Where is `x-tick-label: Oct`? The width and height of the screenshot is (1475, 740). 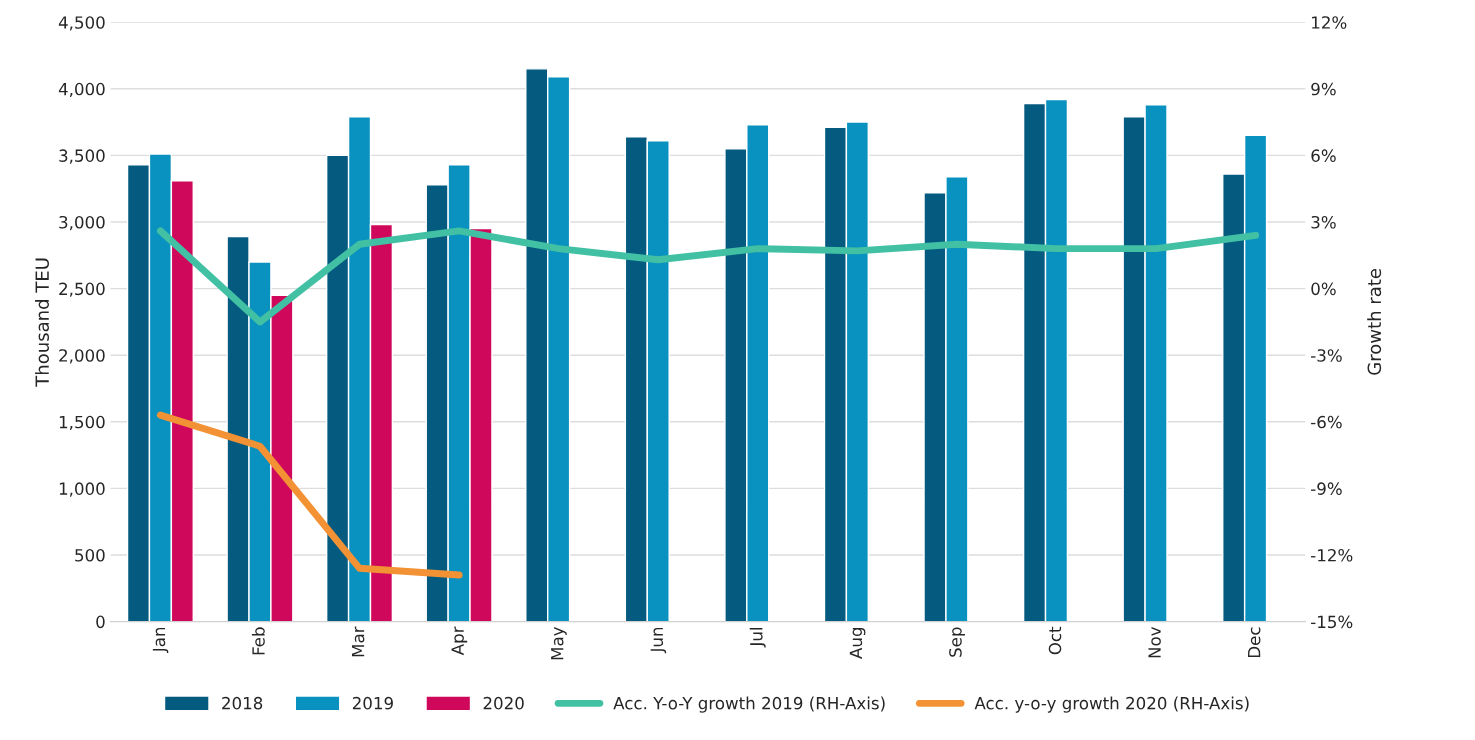
x-tick-label: Oct is located at coordinates (1055, 640).